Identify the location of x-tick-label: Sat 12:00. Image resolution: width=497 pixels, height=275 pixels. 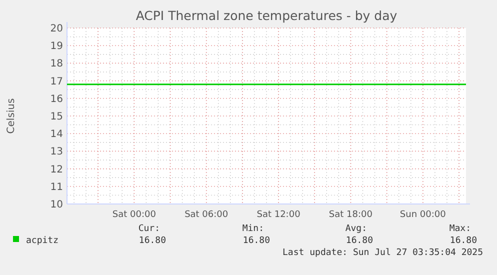
(278, 215).